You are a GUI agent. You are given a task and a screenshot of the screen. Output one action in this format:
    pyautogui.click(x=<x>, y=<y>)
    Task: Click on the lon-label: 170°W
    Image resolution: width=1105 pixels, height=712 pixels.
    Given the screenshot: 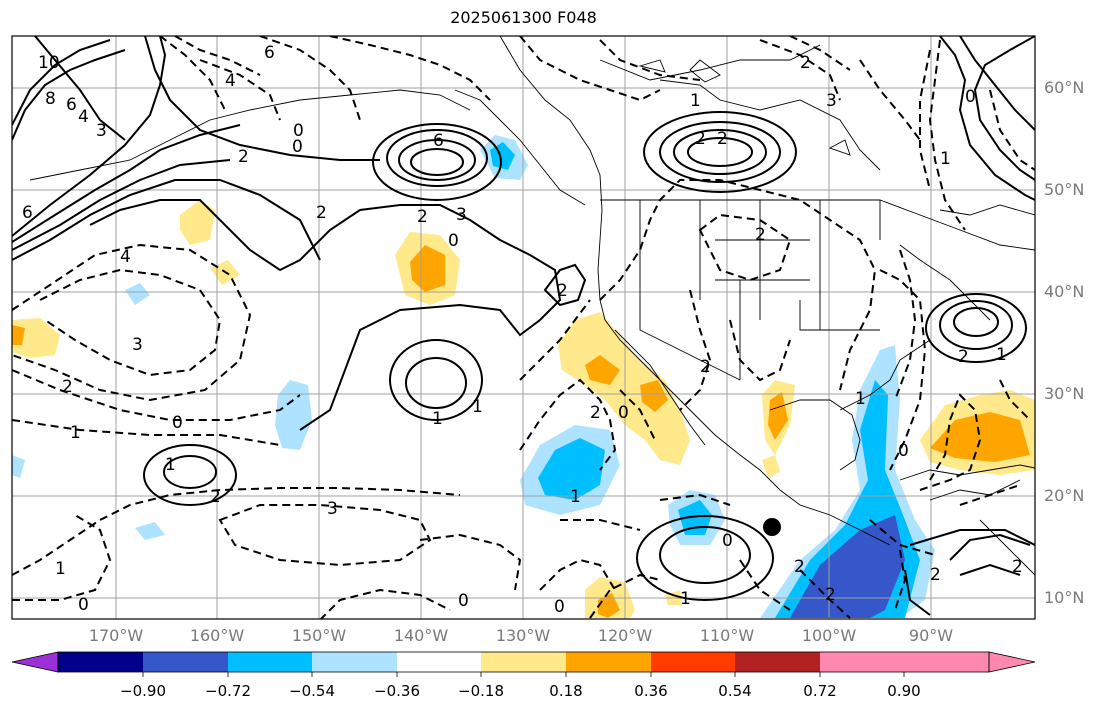 What is the action you would take?
    pyautogui.click(x=116, y=635)
    